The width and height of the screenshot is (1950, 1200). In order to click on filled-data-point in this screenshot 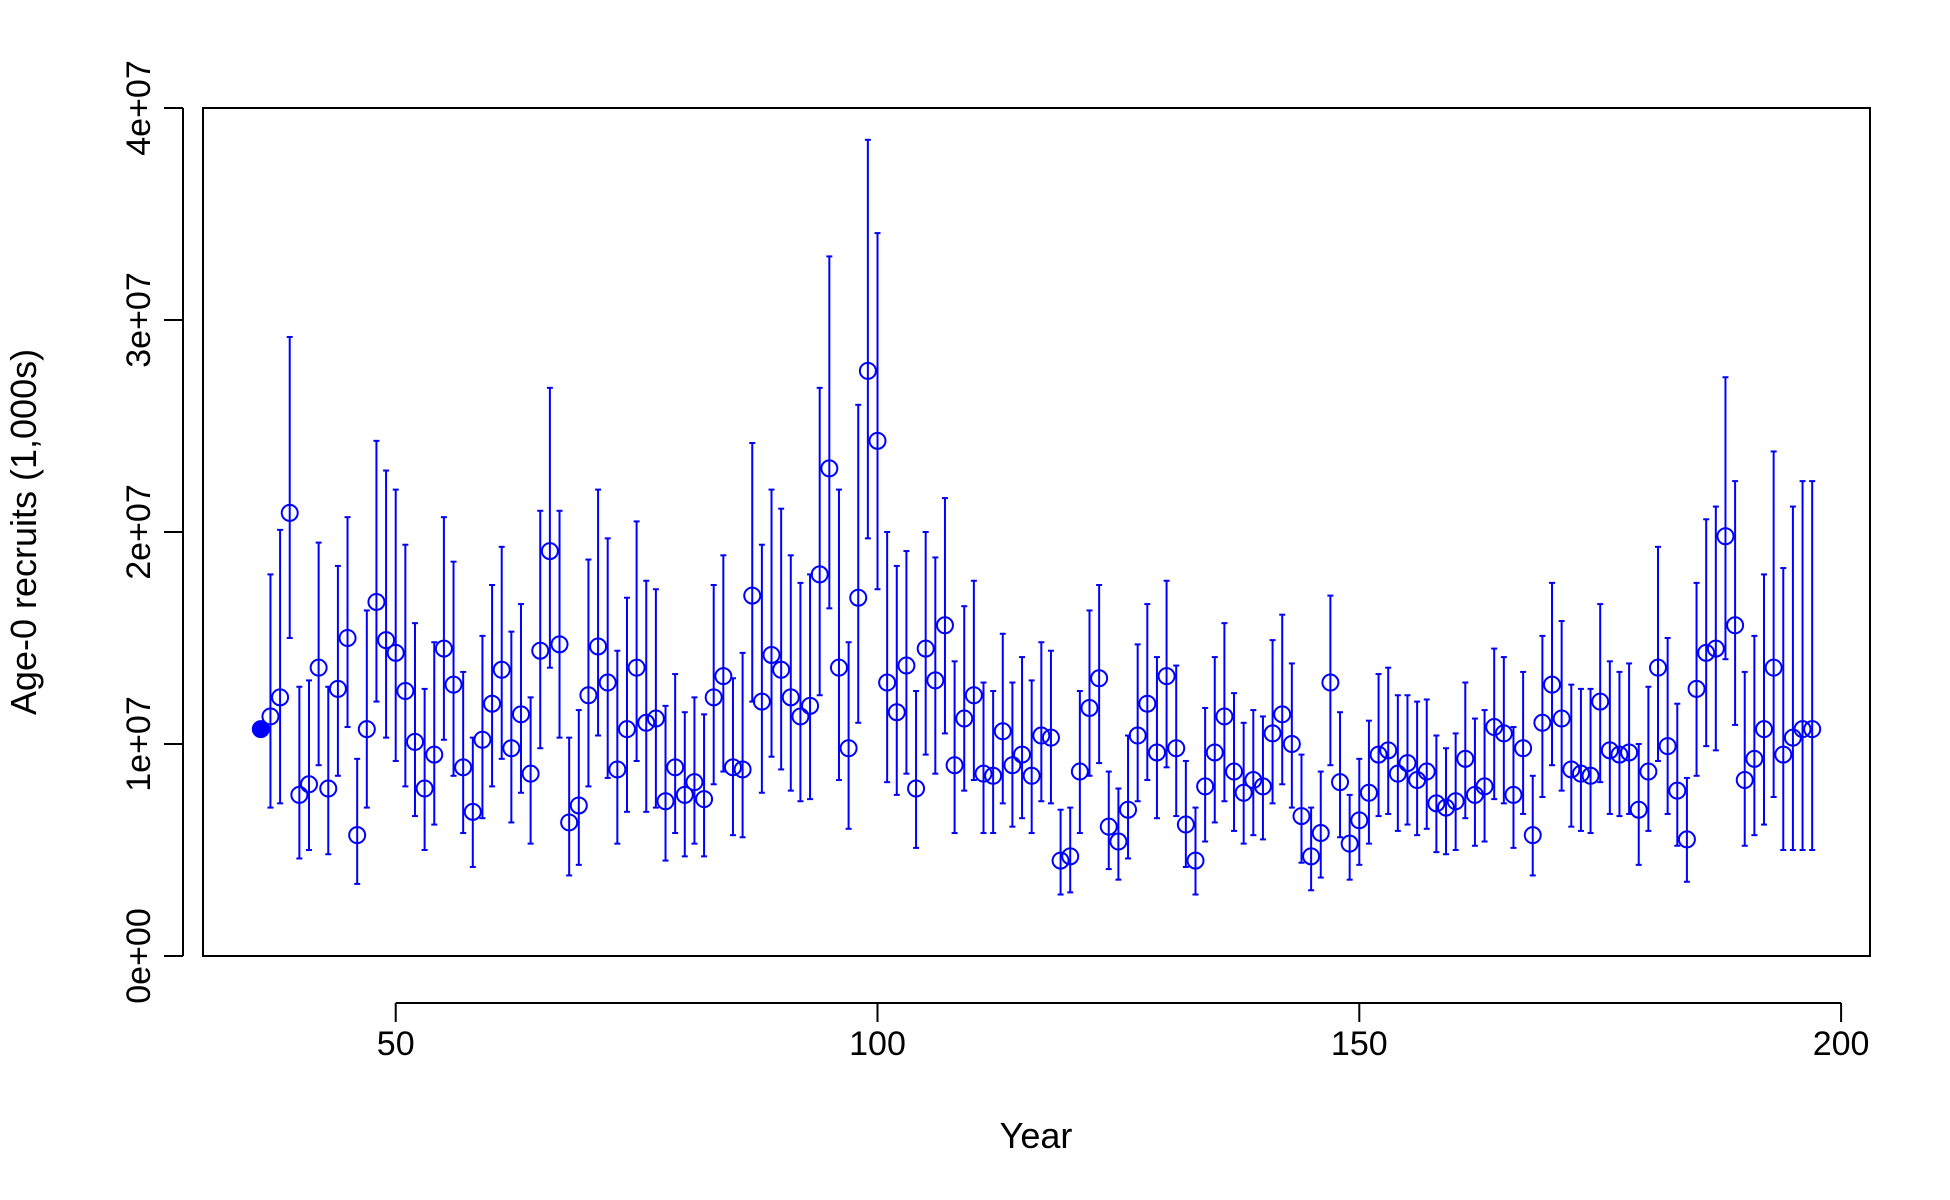, I will do `click(260, 729)`.